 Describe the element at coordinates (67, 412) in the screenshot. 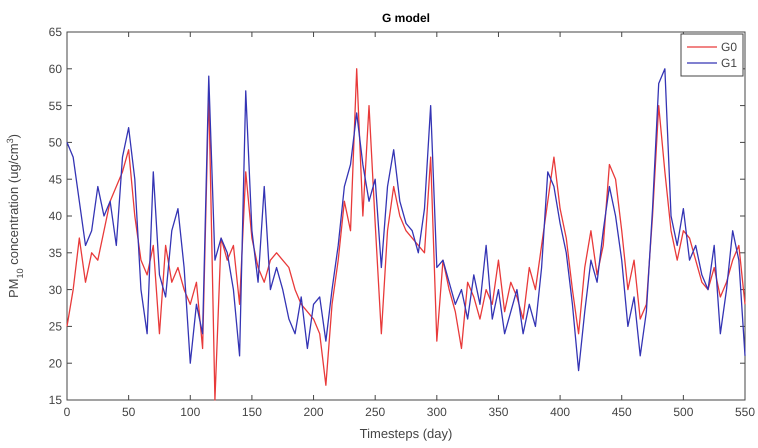

I see `x-tick-label: 0` at that location.